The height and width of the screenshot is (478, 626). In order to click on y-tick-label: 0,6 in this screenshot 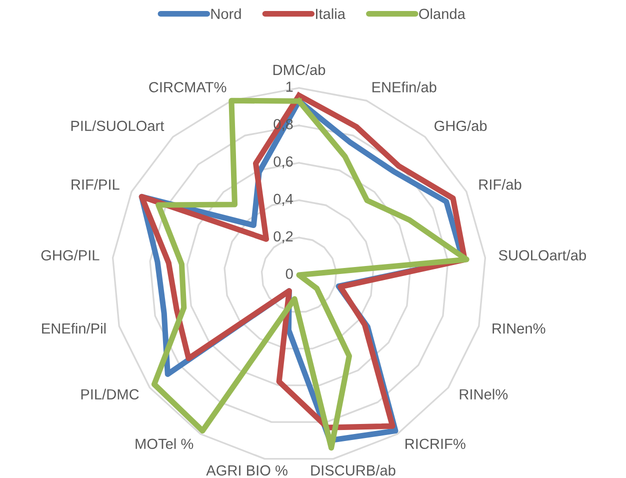, I will do `click(283, 162)`.